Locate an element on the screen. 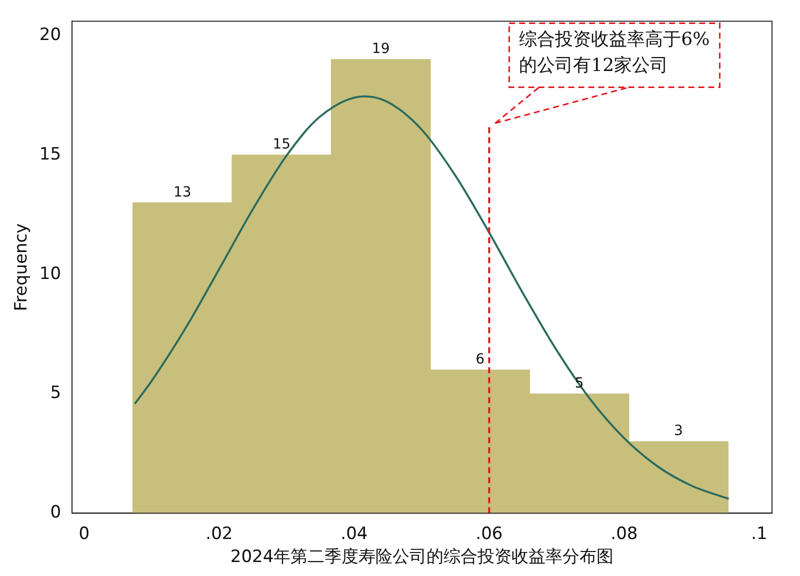  data-label: 3 is located at coordinates (678, 431).